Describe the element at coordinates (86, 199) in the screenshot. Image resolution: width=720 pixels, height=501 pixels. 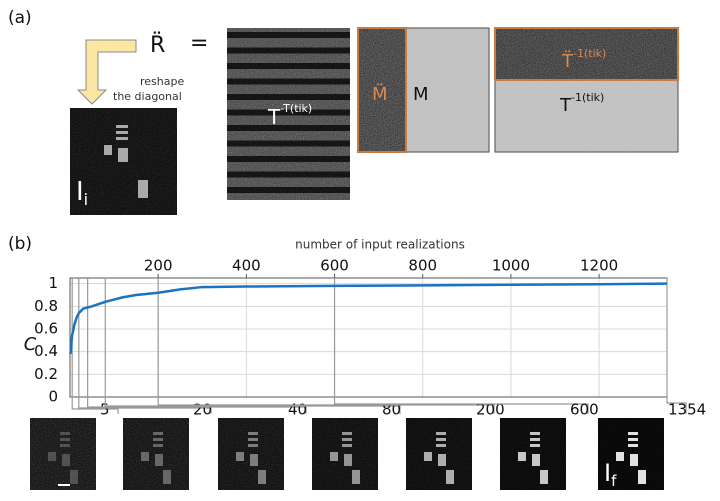
I see `image-label-sub: i` at that location.